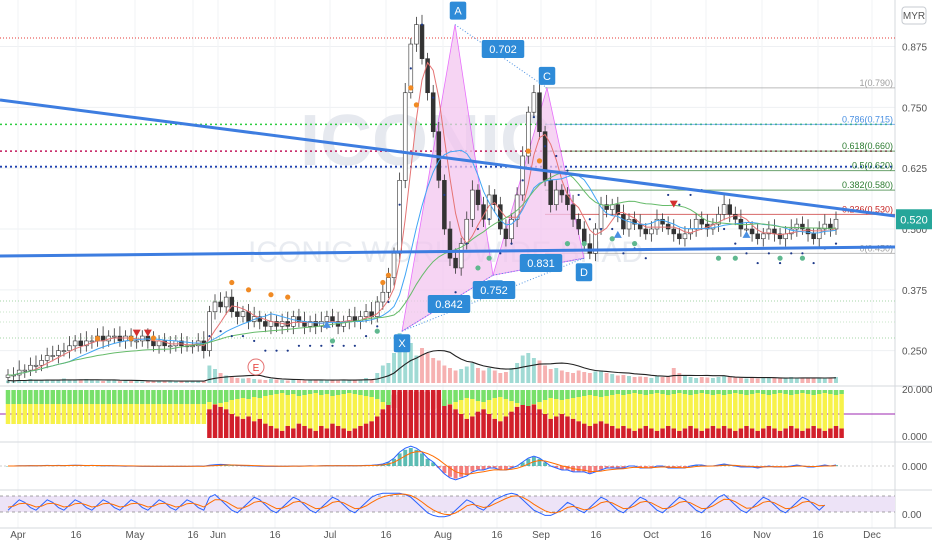 Image resolution: width=932 pixels, height=550 pixels. I want to click on x-axis-label: Apr, so click(18, 535).